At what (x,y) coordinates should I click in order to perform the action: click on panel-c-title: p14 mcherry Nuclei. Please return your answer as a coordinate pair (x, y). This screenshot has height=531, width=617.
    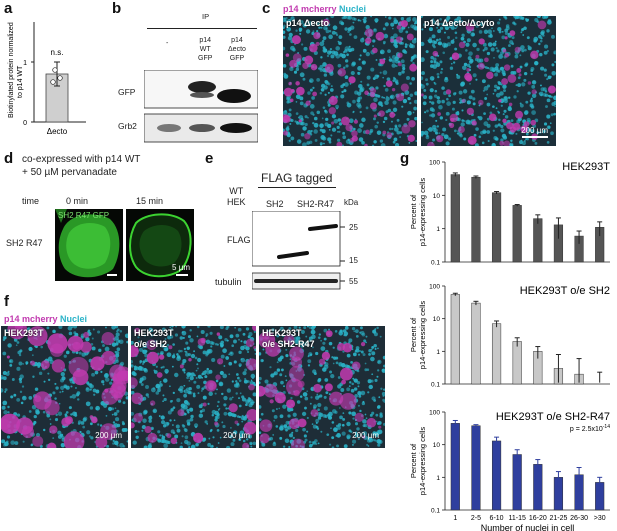
    Looking at the image, I should click on (325, 9).